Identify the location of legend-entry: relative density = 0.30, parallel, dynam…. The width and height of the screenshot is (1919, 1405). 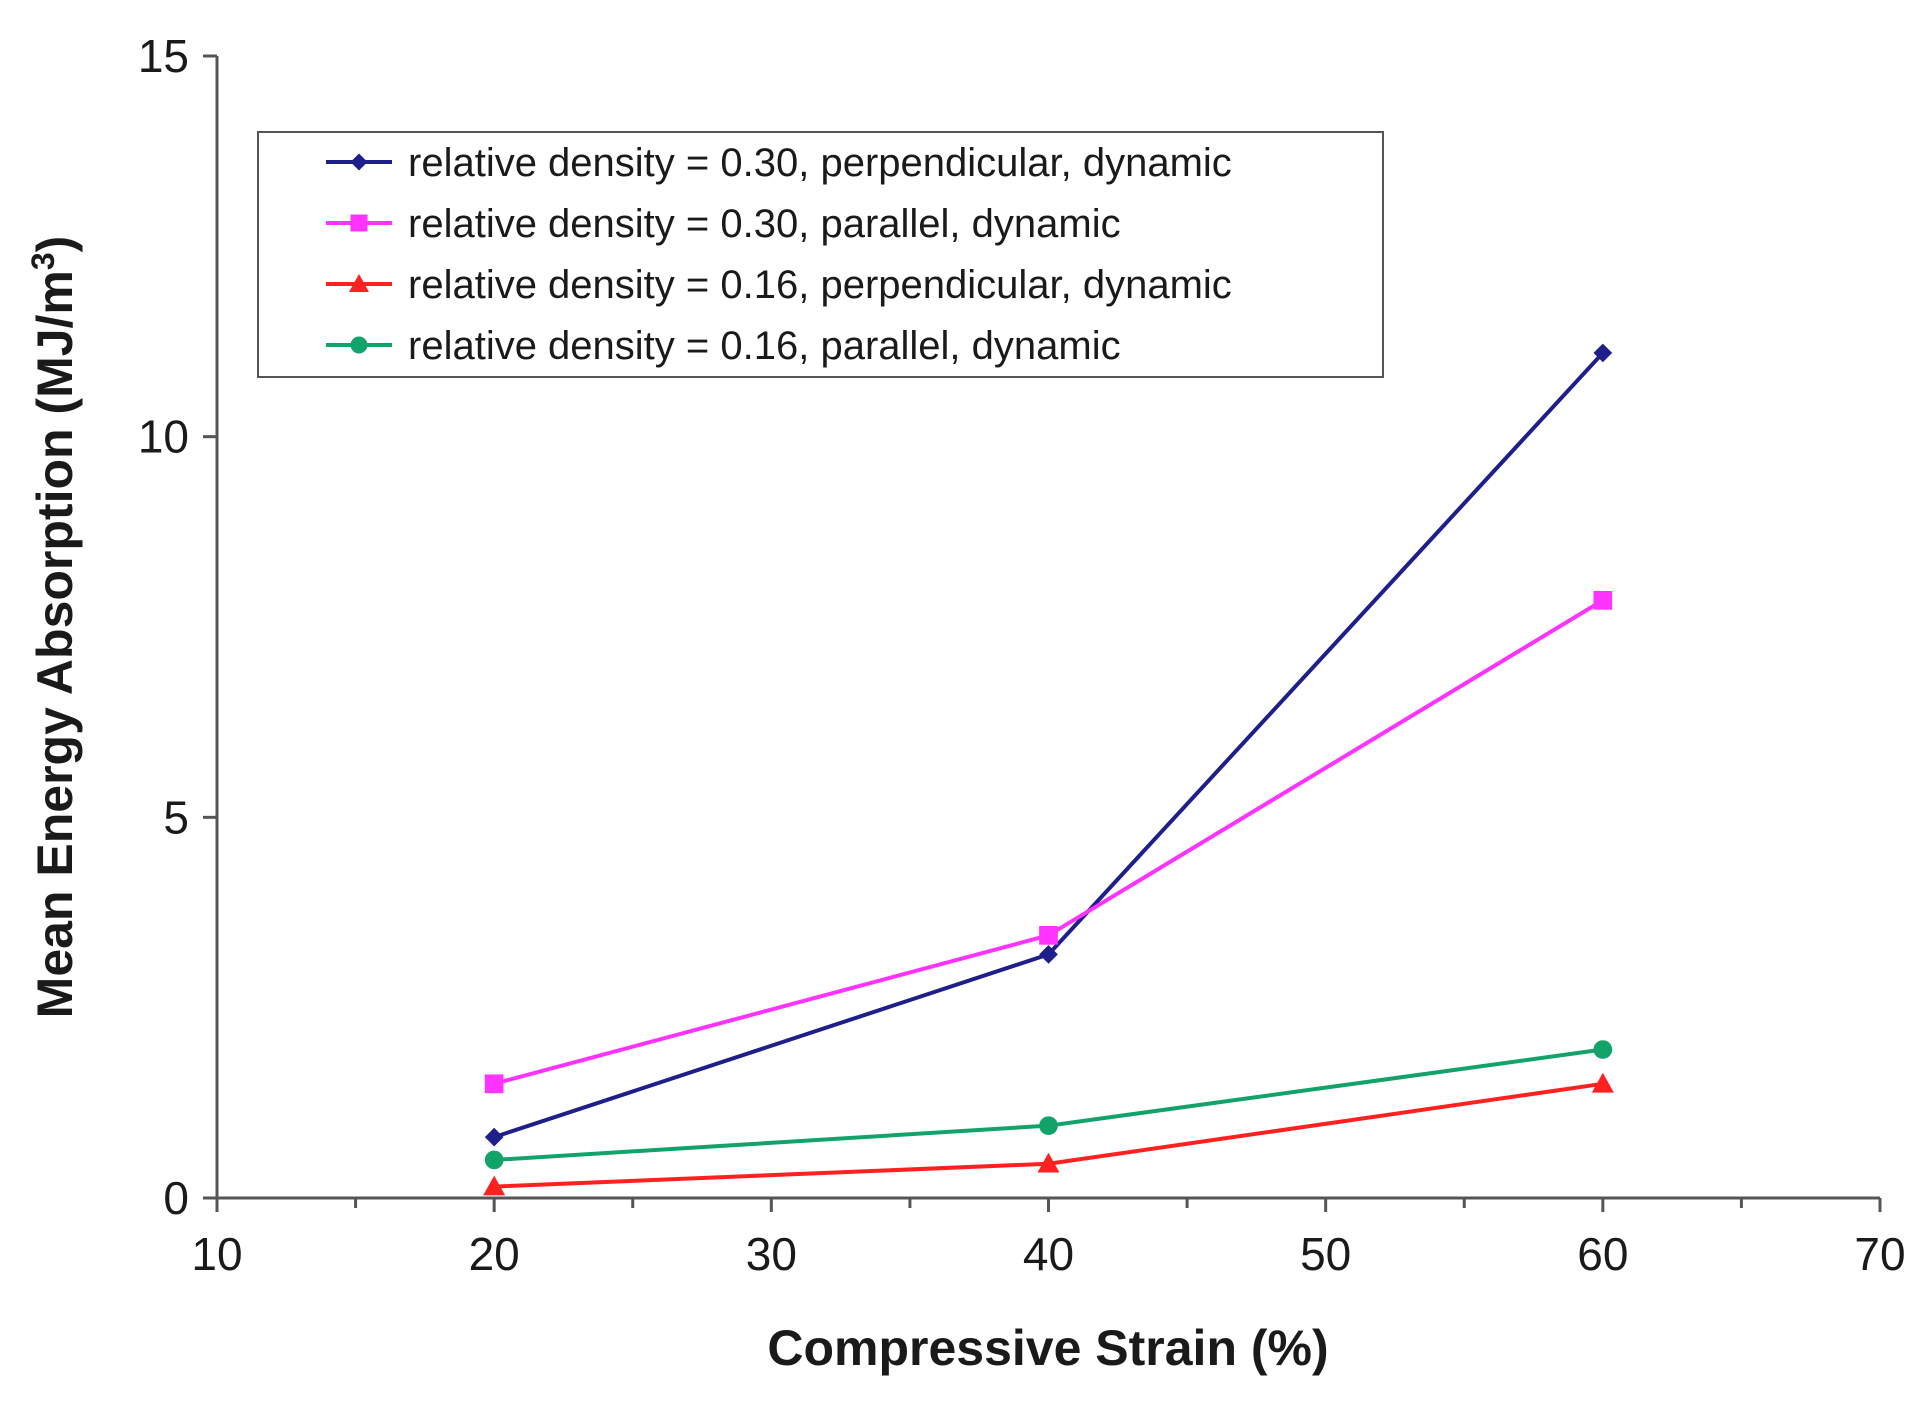
(723, 224).